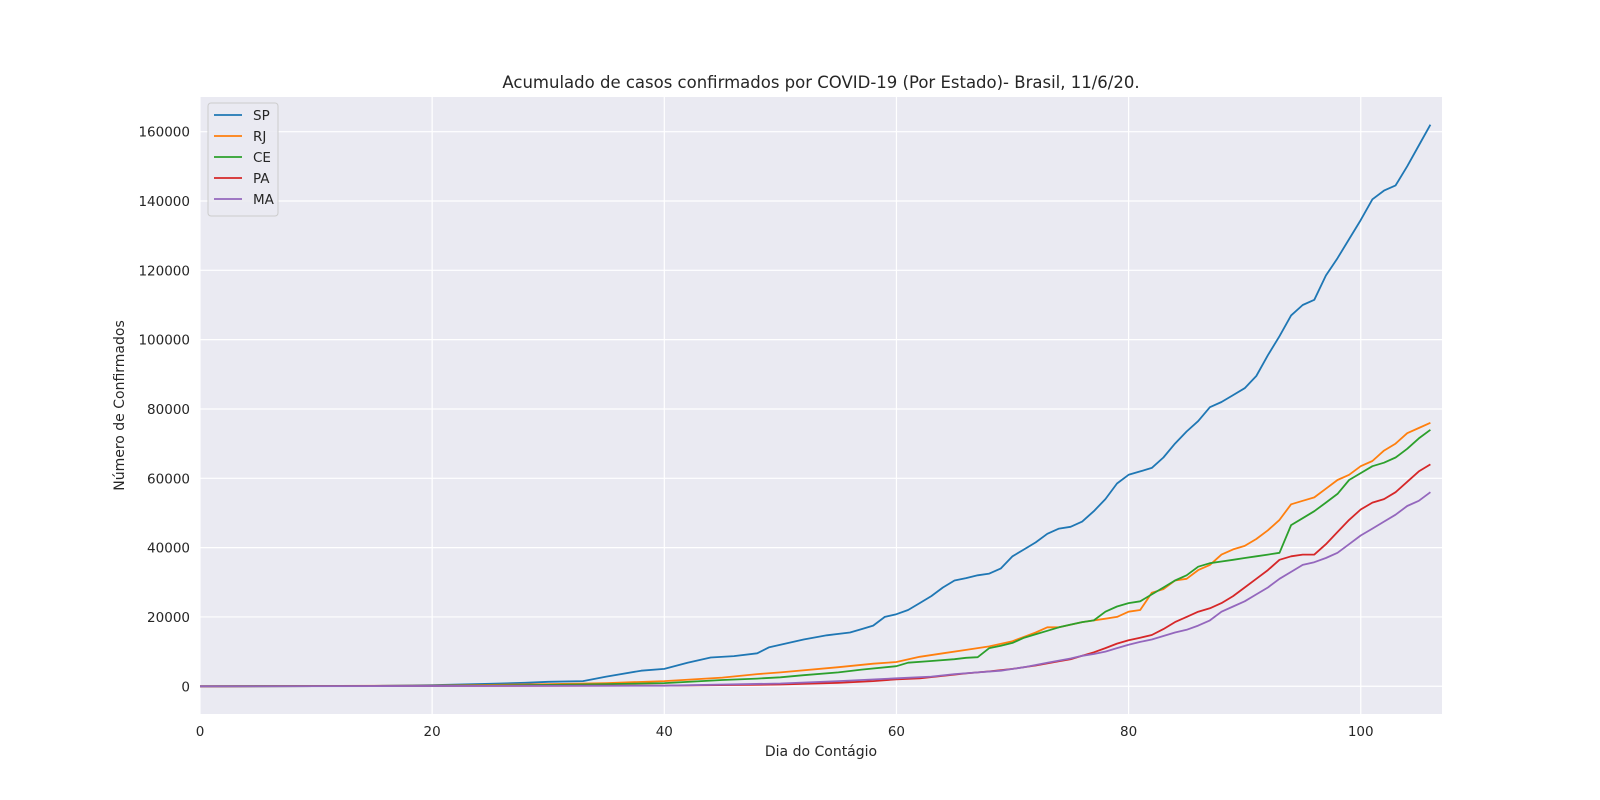 The width and height of the screenshot is (1600, 800). I want to click on legend-label-rj: RJ, so click(259, 137).